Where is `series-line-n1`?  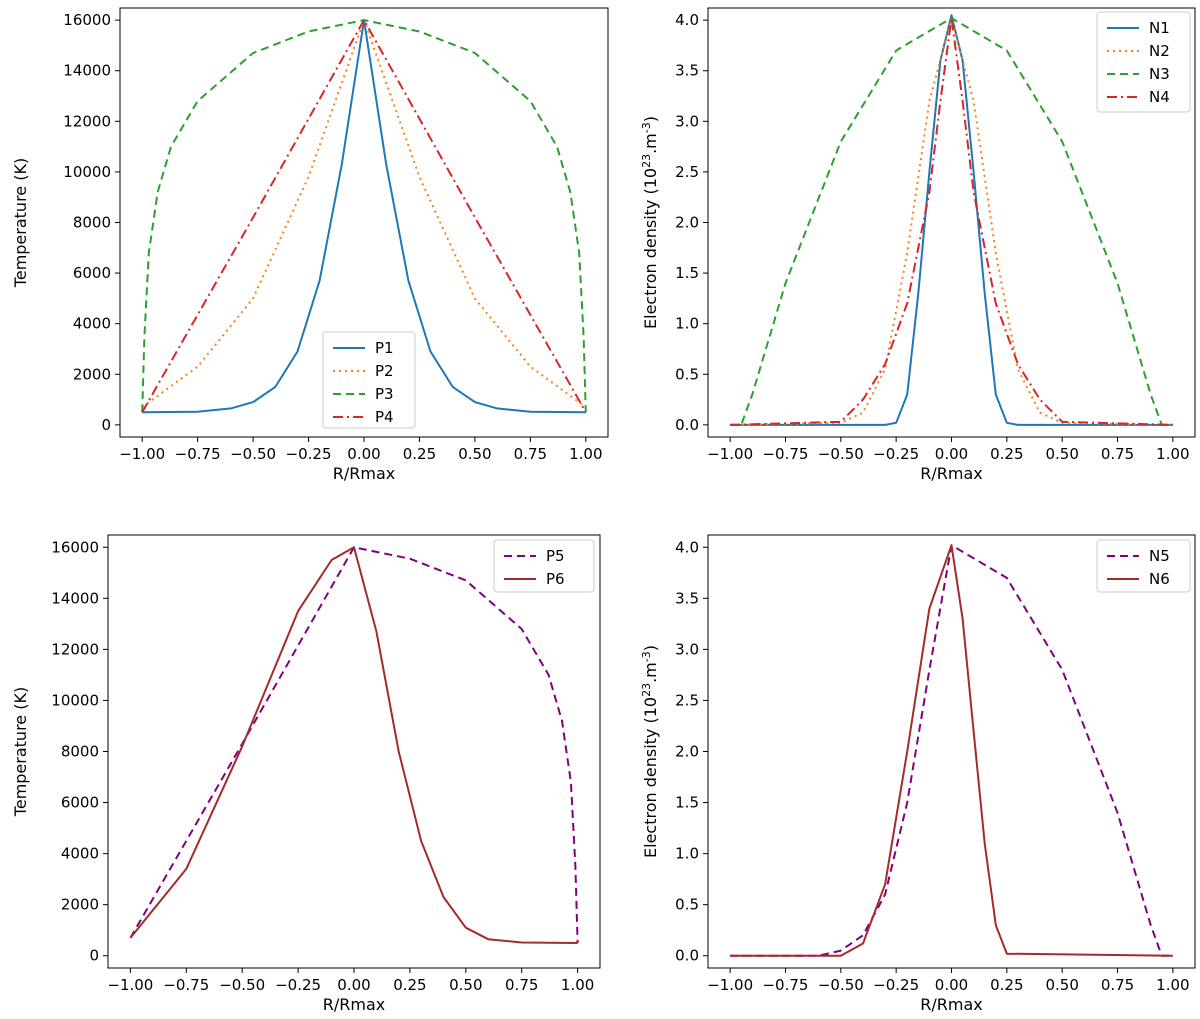 series-line-n1 is located at coordinates (951, 220).